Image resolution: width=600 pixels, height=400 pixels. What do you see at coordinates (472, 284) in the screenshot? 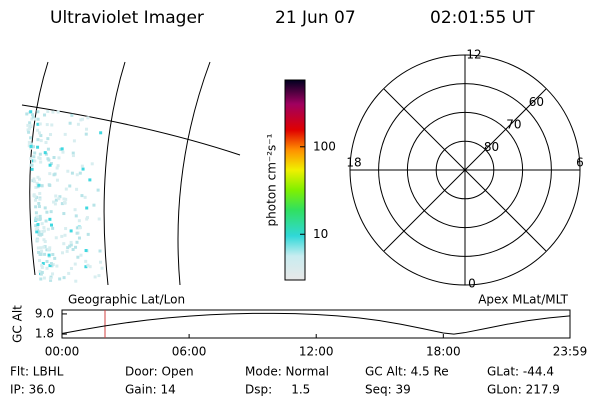
I see `polar-hour-label: 0` at bounding box center [472, 284].